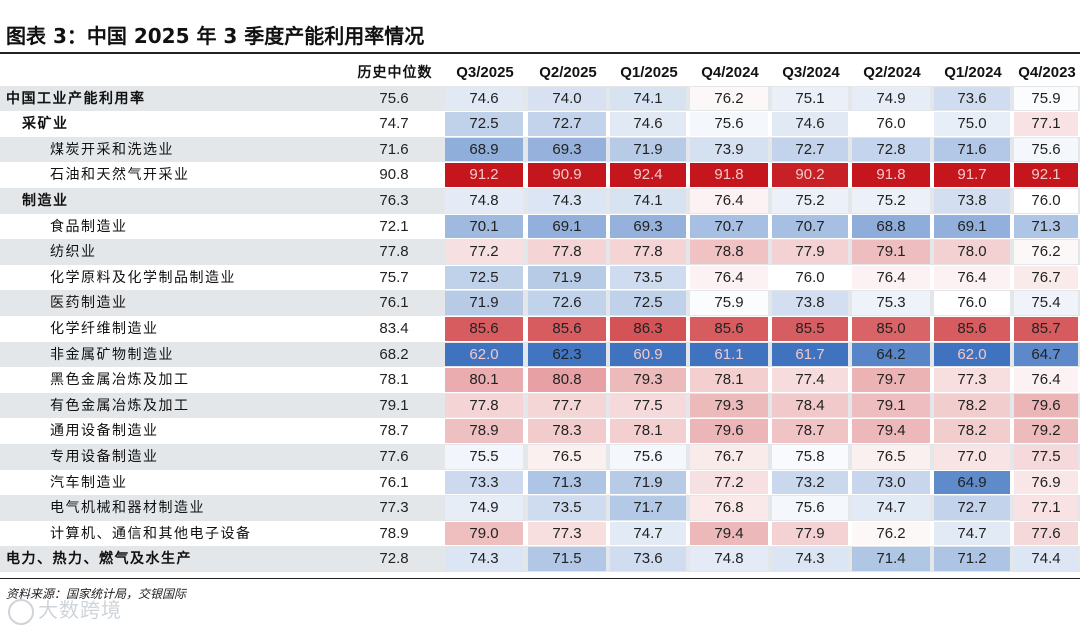 The height and width of the screenshot is (630, 1080). What do you see at coordinates (567, 533) in the screenshot?
I see `heat-cell: 77.3` at bounding box center [567, 533].